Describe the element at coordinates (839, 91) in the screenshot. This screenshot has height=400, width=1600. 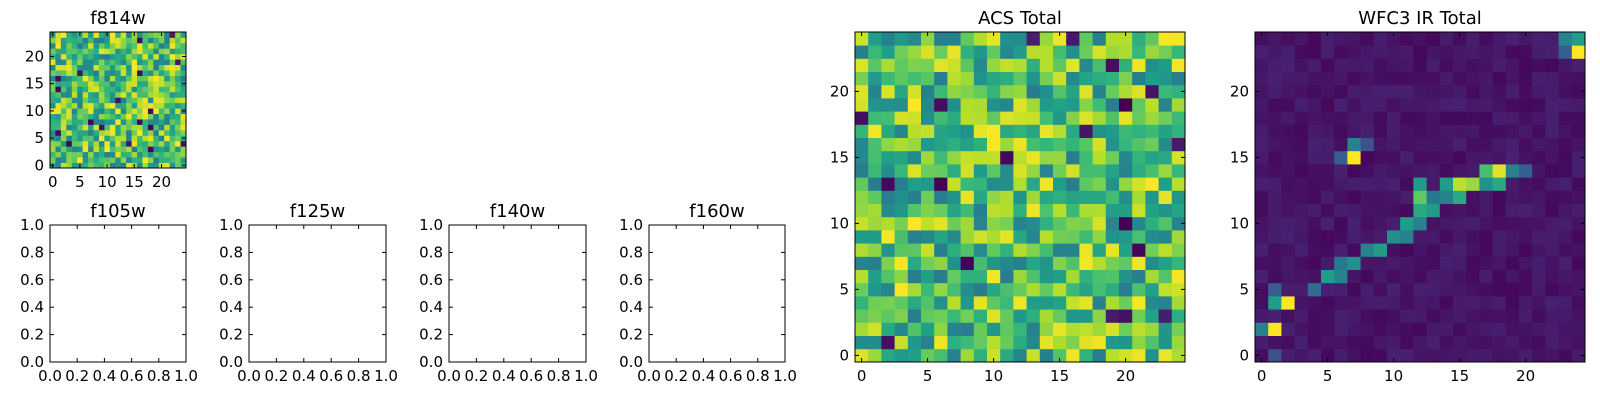
I see `y-tick-label: 20` at that location.